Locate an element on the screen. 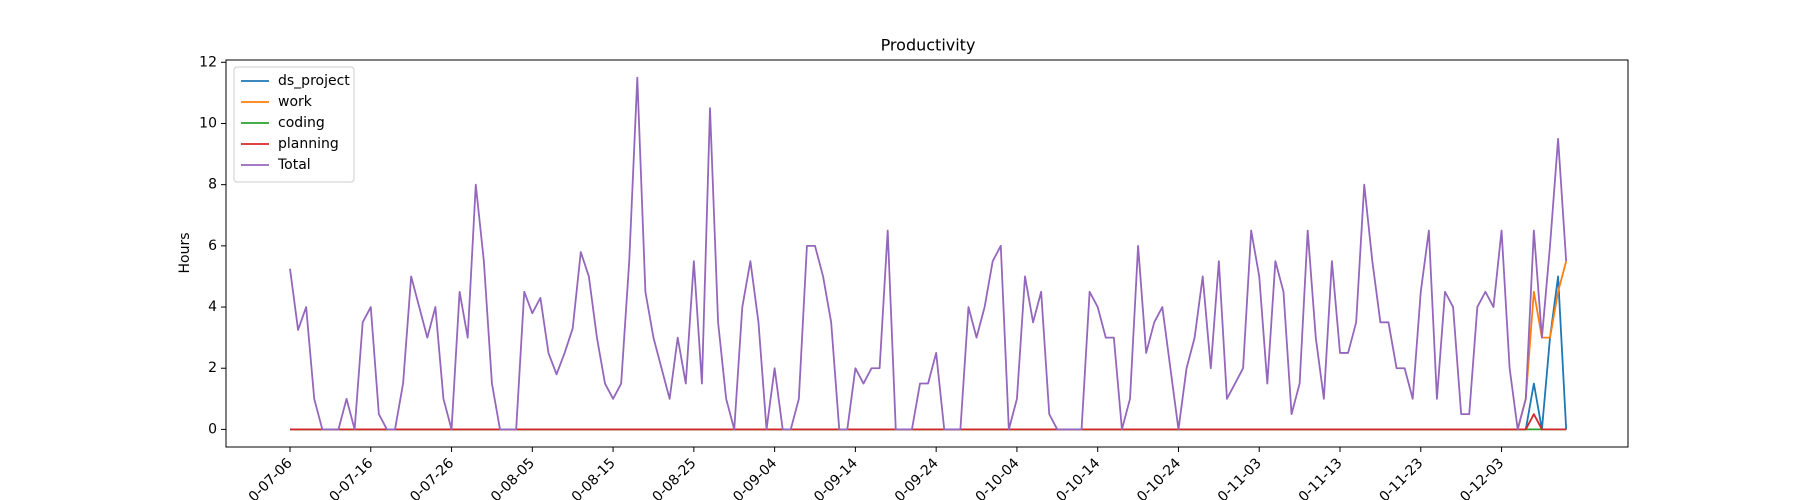 The height and width of the screenshot is (500, 1800). y-tick-label: 10 is located at coordinates (208, 123).